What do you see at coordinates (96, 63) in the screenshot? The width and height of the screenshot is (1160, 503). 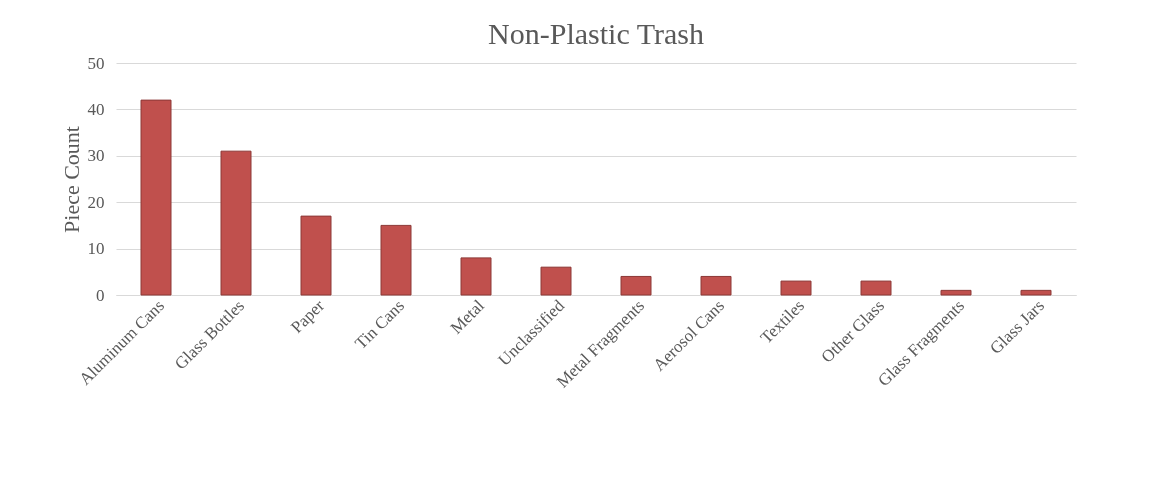 I see `y-tick-label: 50` at bounding box center [96, 63].